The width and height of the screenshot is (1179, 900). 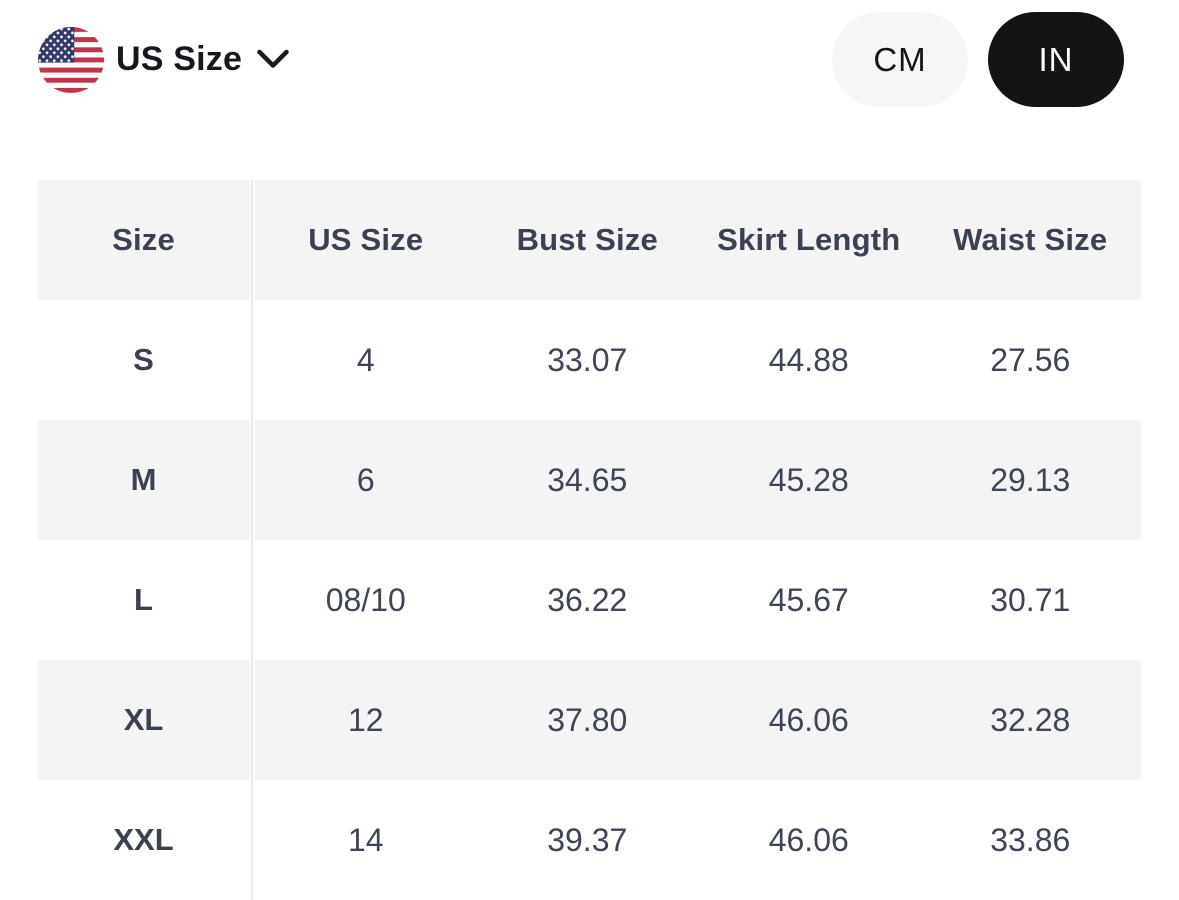 I want to click on skirt-length-cell: 45.28, so click(x=809, y=480).